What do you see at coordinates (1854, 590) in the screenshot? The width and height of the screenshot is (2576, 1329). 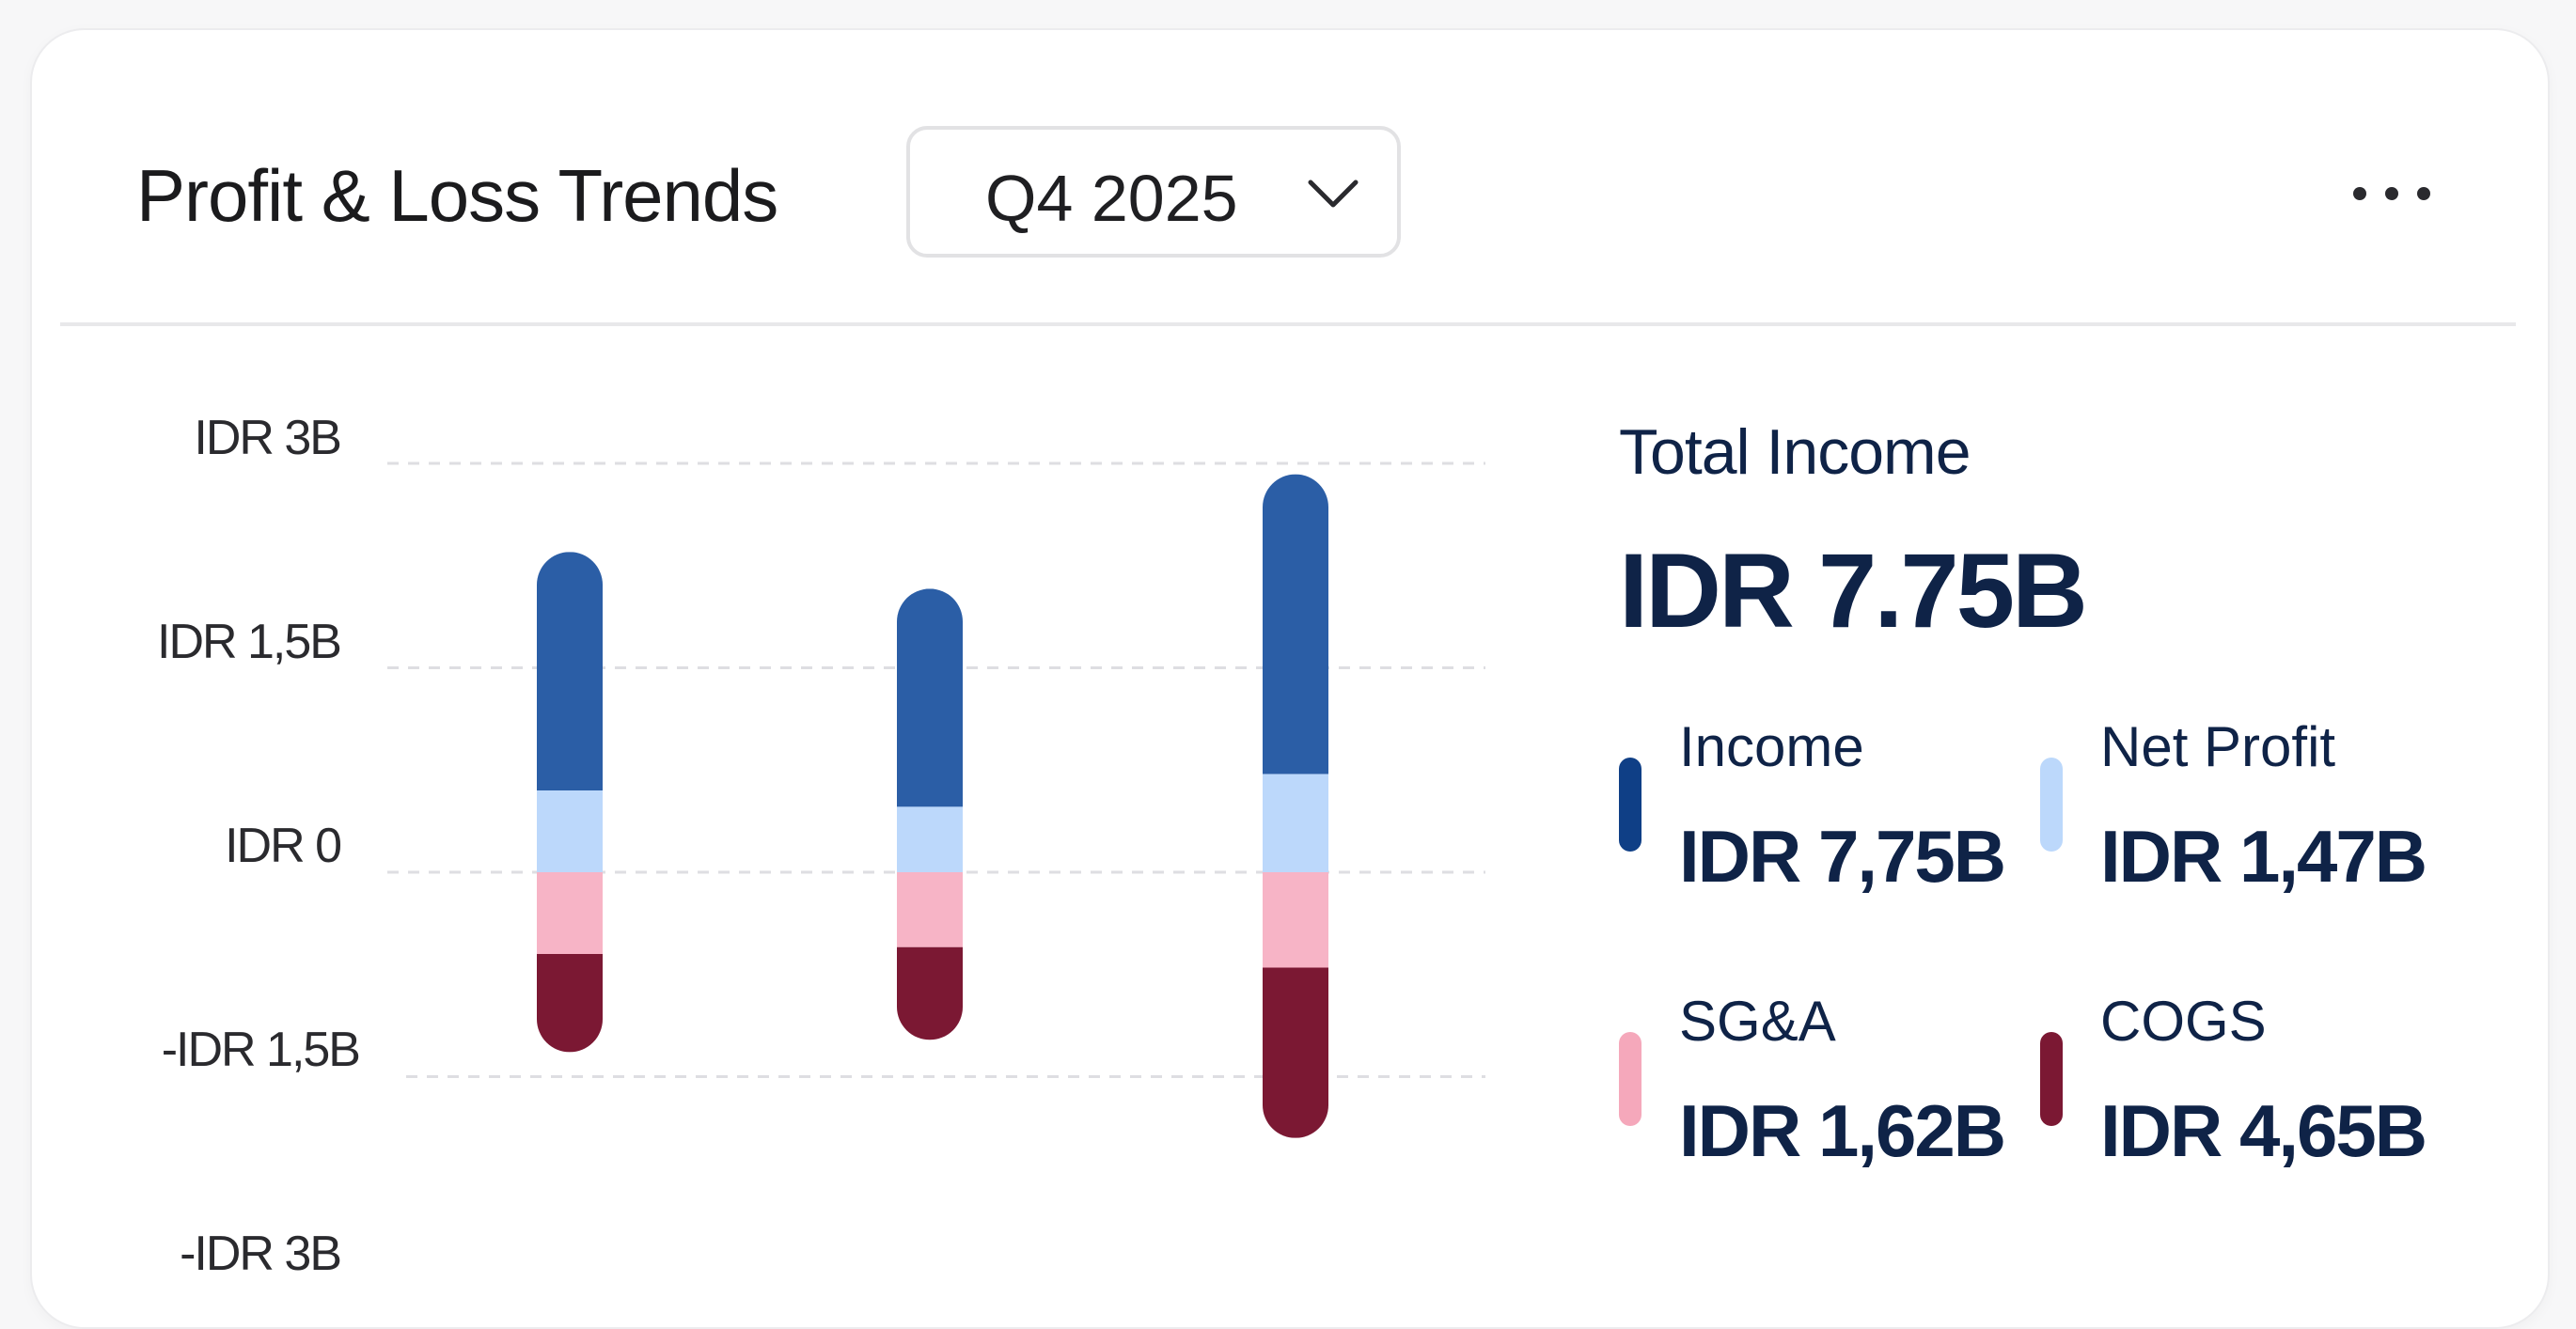 I see `total-income-value: IDR 7.75B` at bounding box center [1854, 590].